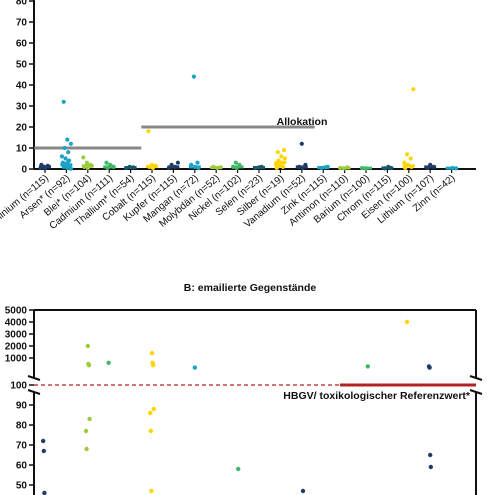 Image resolution: width=495 pixels, height=495 pixels. I want to click on panel-a-y-tick-label: 70, so click(22, 23).